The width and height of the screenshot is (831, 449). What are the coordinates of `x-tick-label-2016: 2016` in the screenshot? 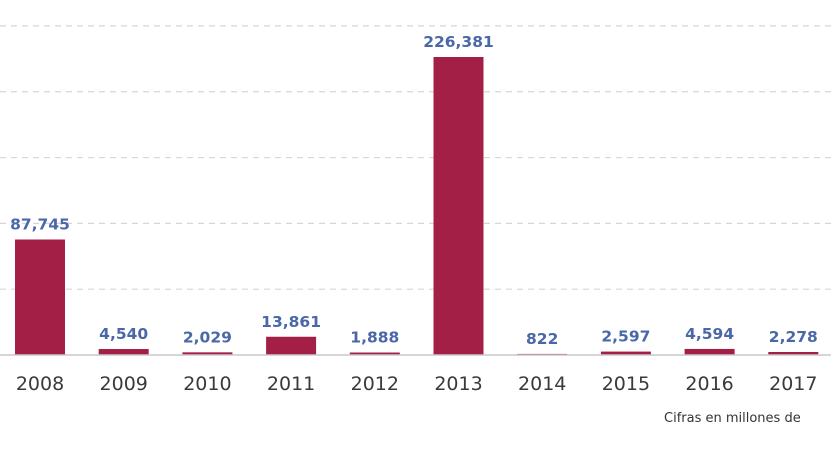 It's located at (709, 384).